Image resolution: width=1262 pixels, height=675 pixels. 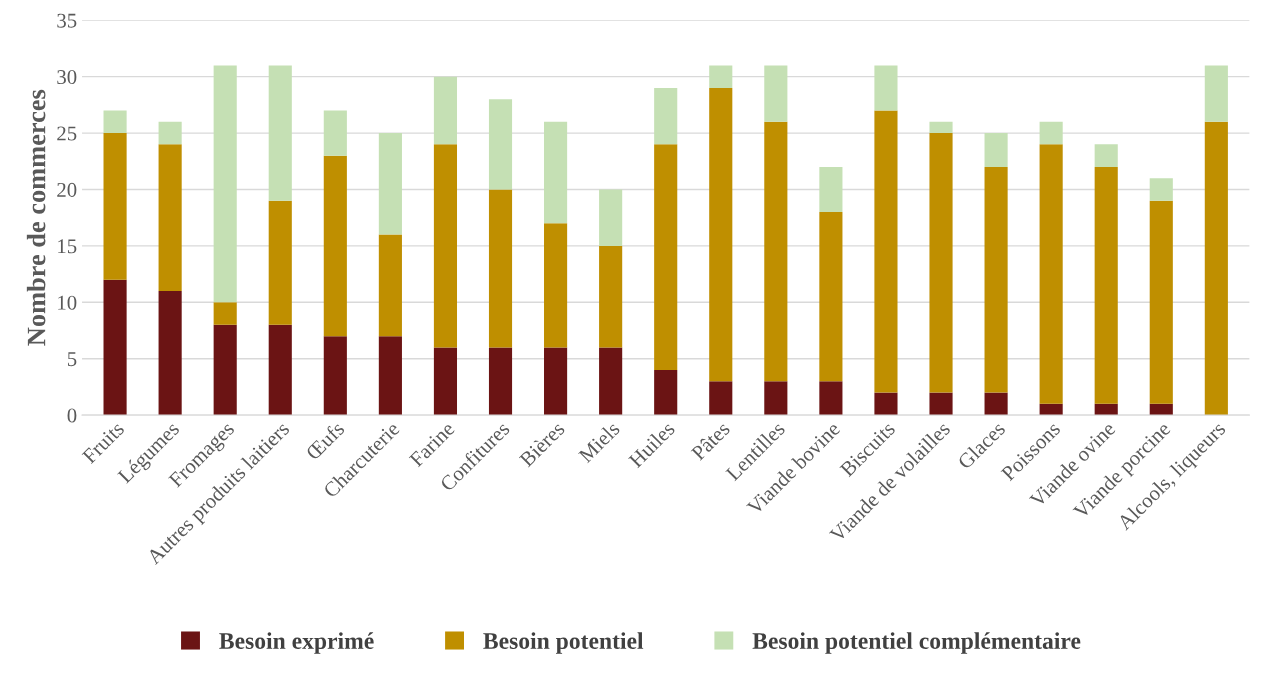 What do you see at coordinates (36, 217) in the screenshot?
I see `y-axis-title: Nombre de commerces` at bounding box center [36, 217].